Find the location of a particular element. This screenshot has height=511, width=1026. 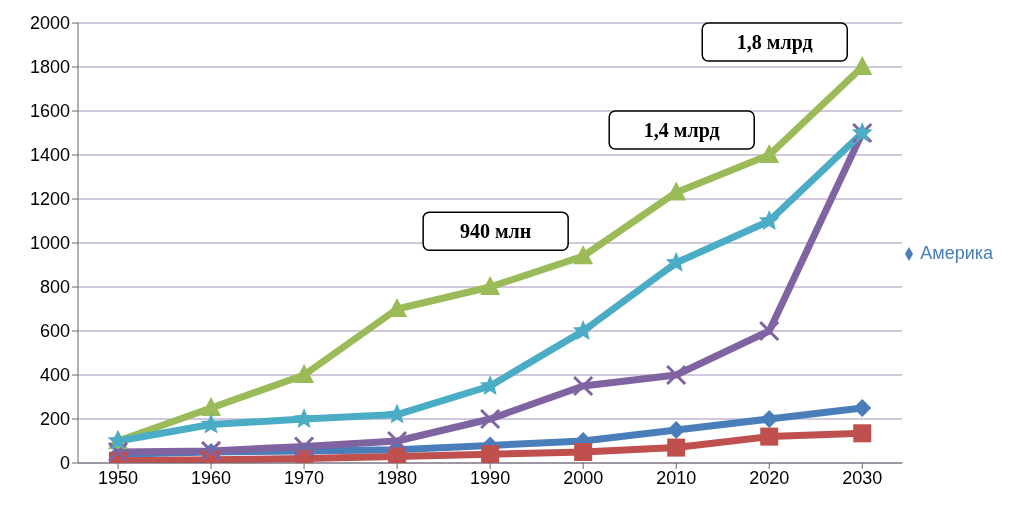

y-tick-label: 0 is located at coordinates (64, 463).